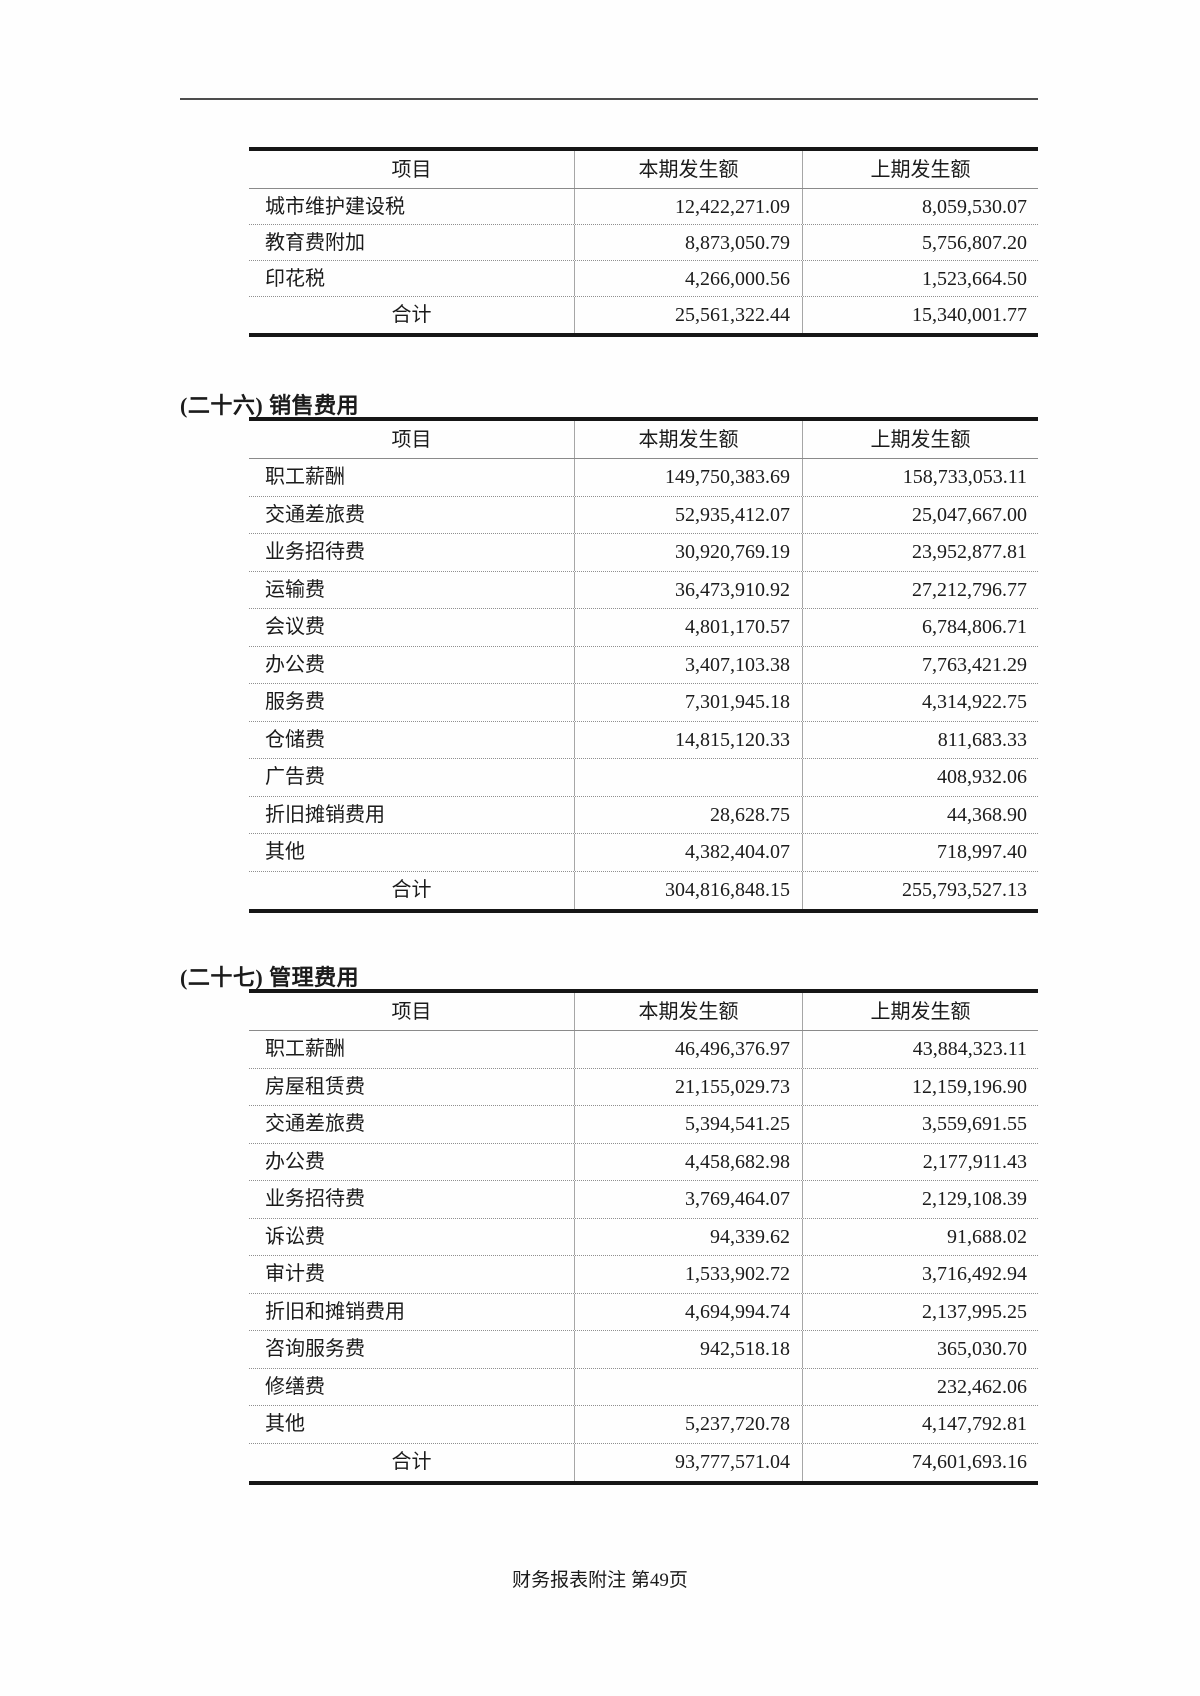 The width and height of the screenshot is (1200, 1696). I want to click on amount-cell: 158,733,053.11, so click(964, 477).